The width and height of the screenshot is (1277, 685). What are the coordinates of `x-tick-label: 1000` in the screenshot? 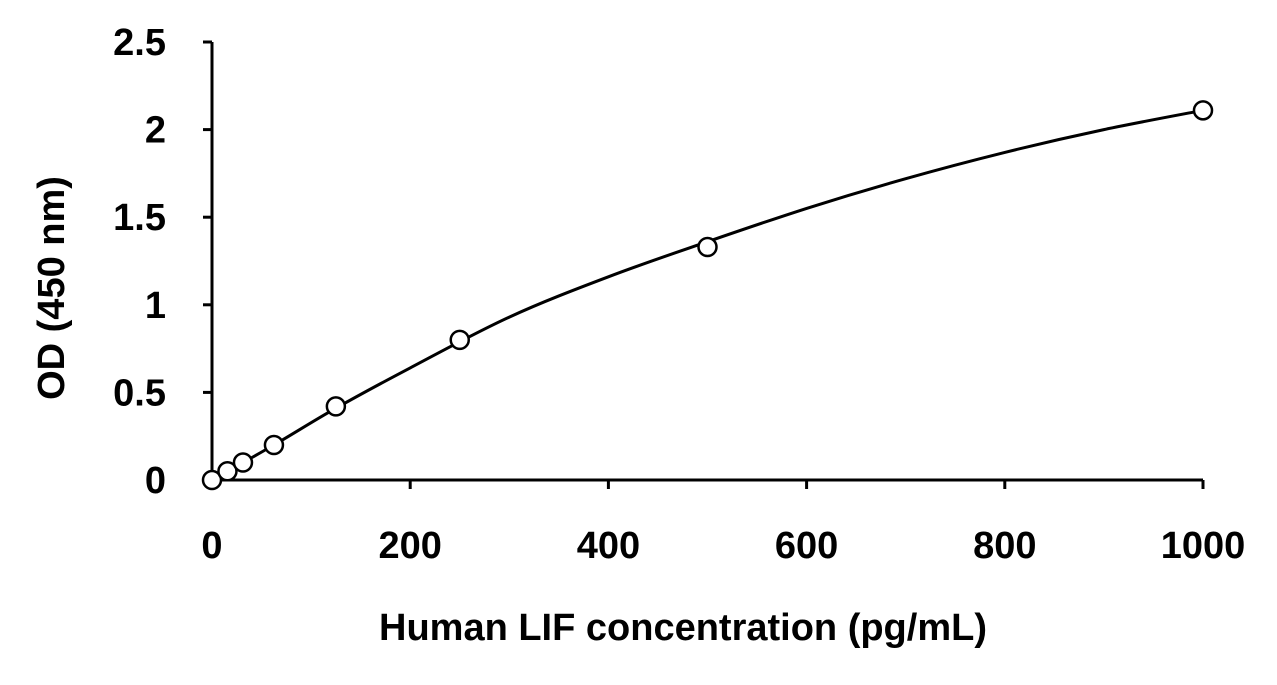 It's located at (1203, 546).